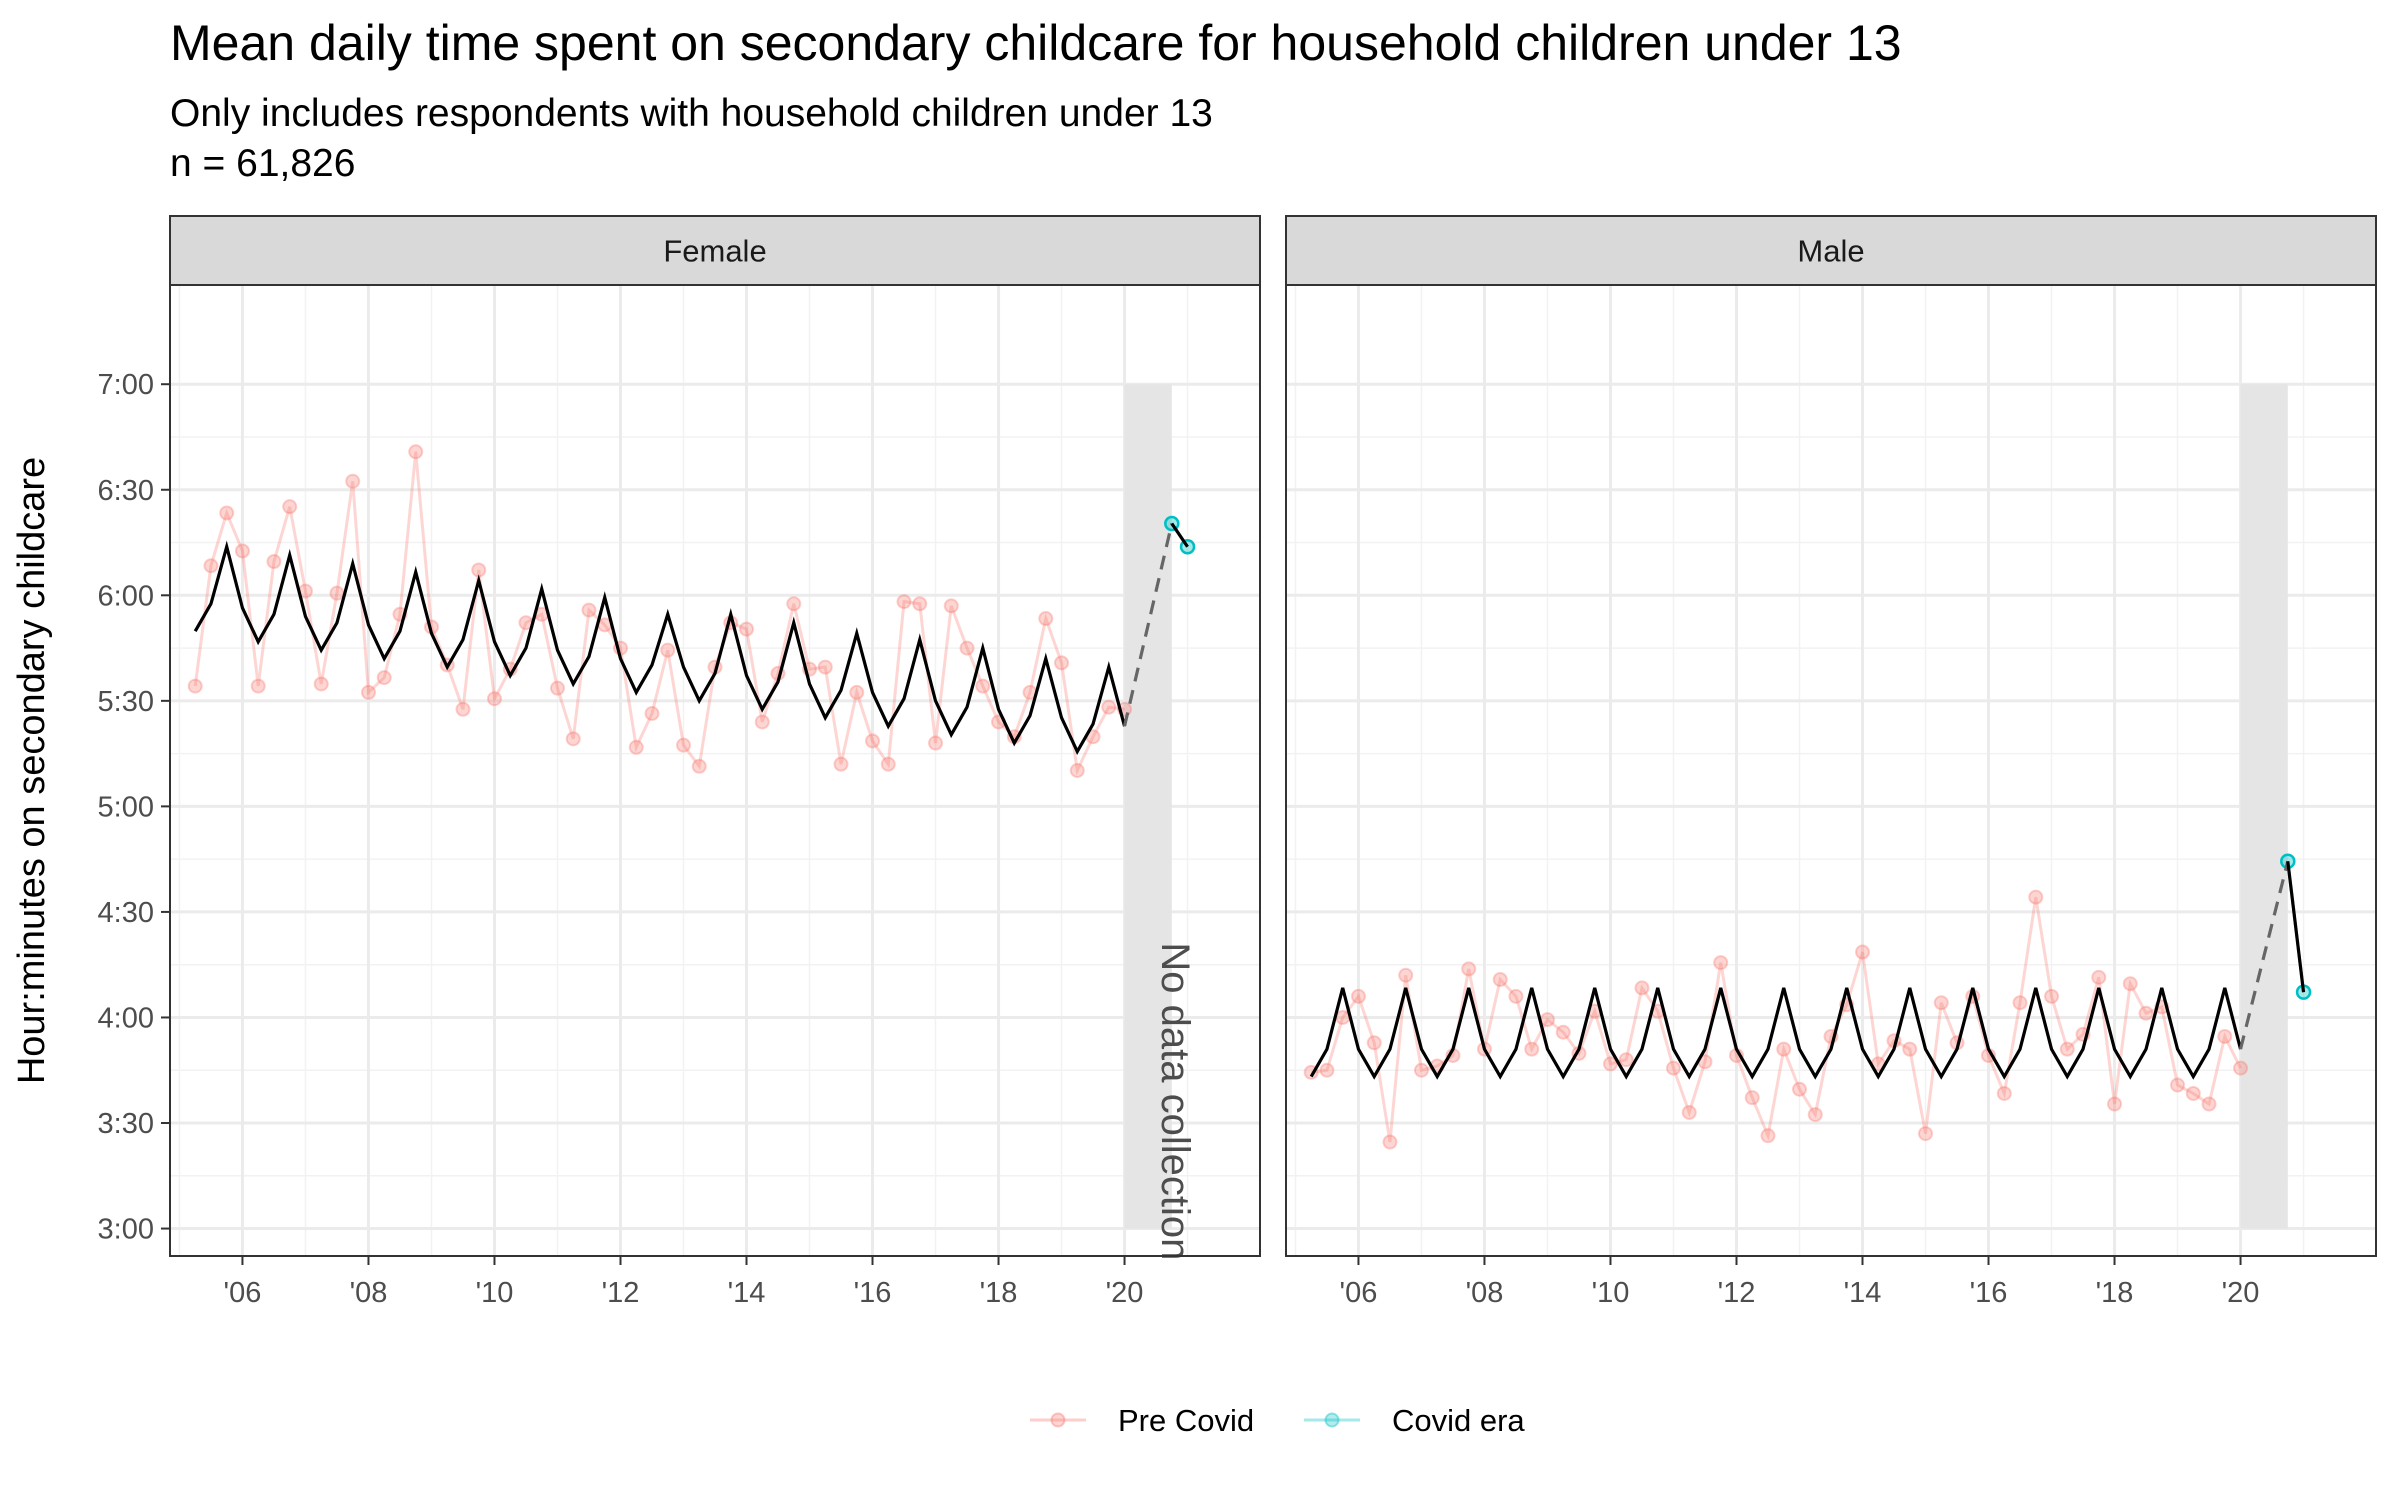 This screenshot has height=1500, width=2400. Describe the element at coordinates (32, 770) in the screenshot. I see `y-axis-title: Hour:minutes on secondary childcare` at that location.